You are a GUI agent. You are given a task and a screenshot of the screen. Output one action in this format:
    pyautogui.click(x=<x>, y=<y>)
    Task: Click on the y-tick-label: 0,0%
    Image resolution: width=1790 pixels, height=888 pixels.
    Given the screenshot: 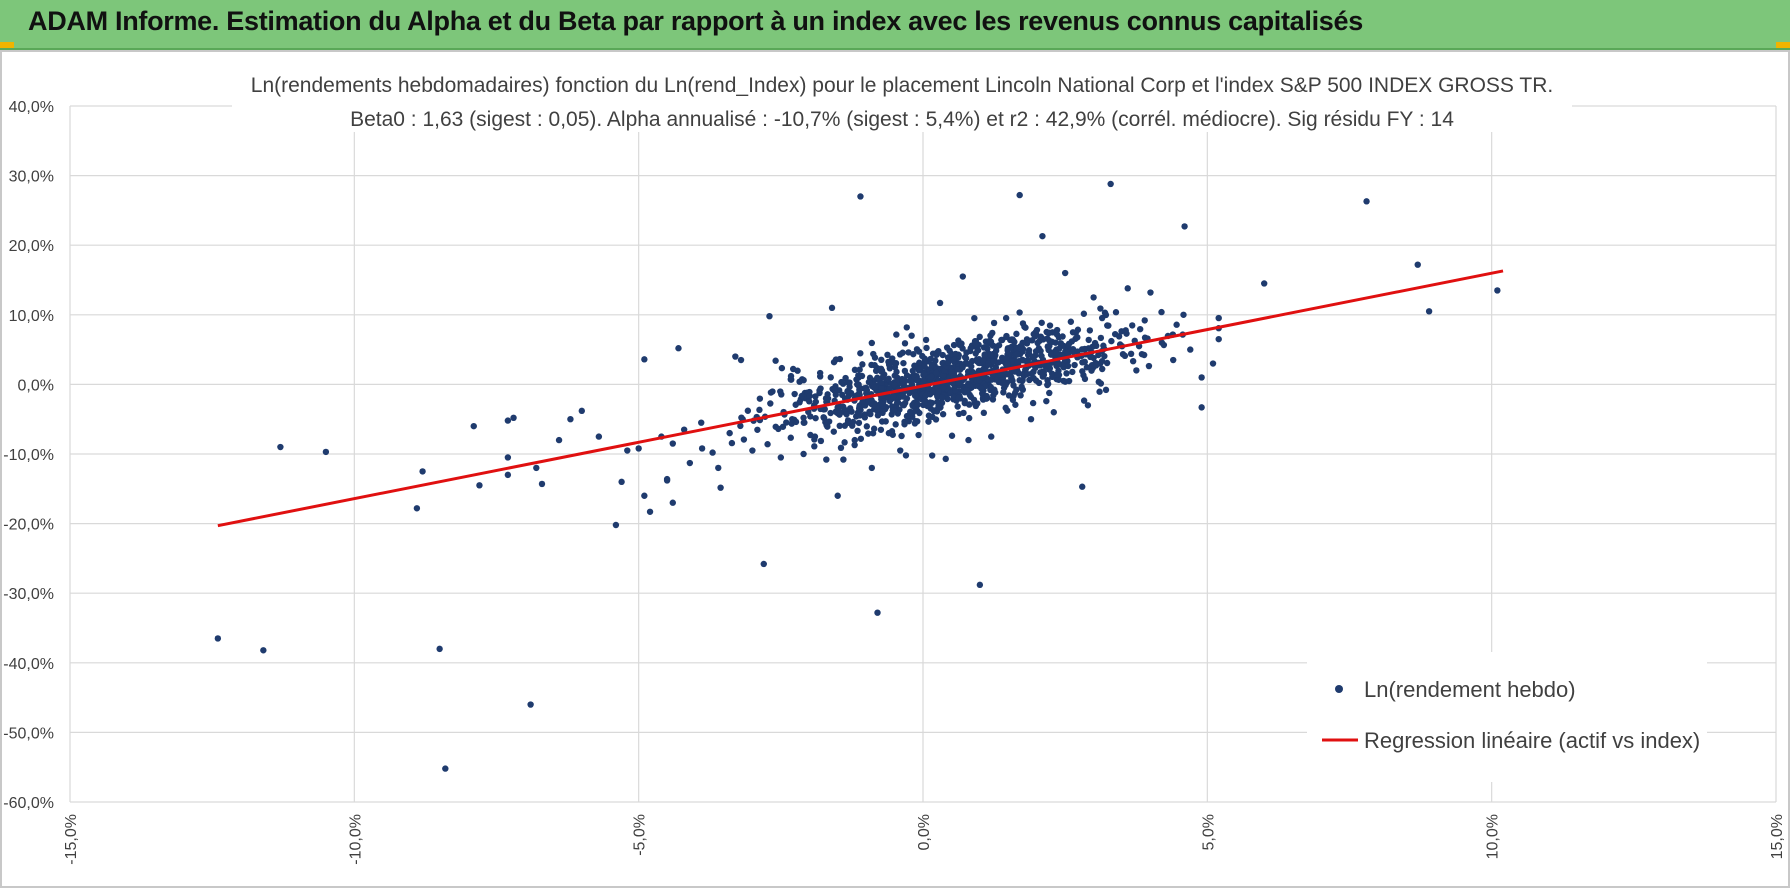 What is the action you would take?
    pyautogui.click(x=36, y=385)
    